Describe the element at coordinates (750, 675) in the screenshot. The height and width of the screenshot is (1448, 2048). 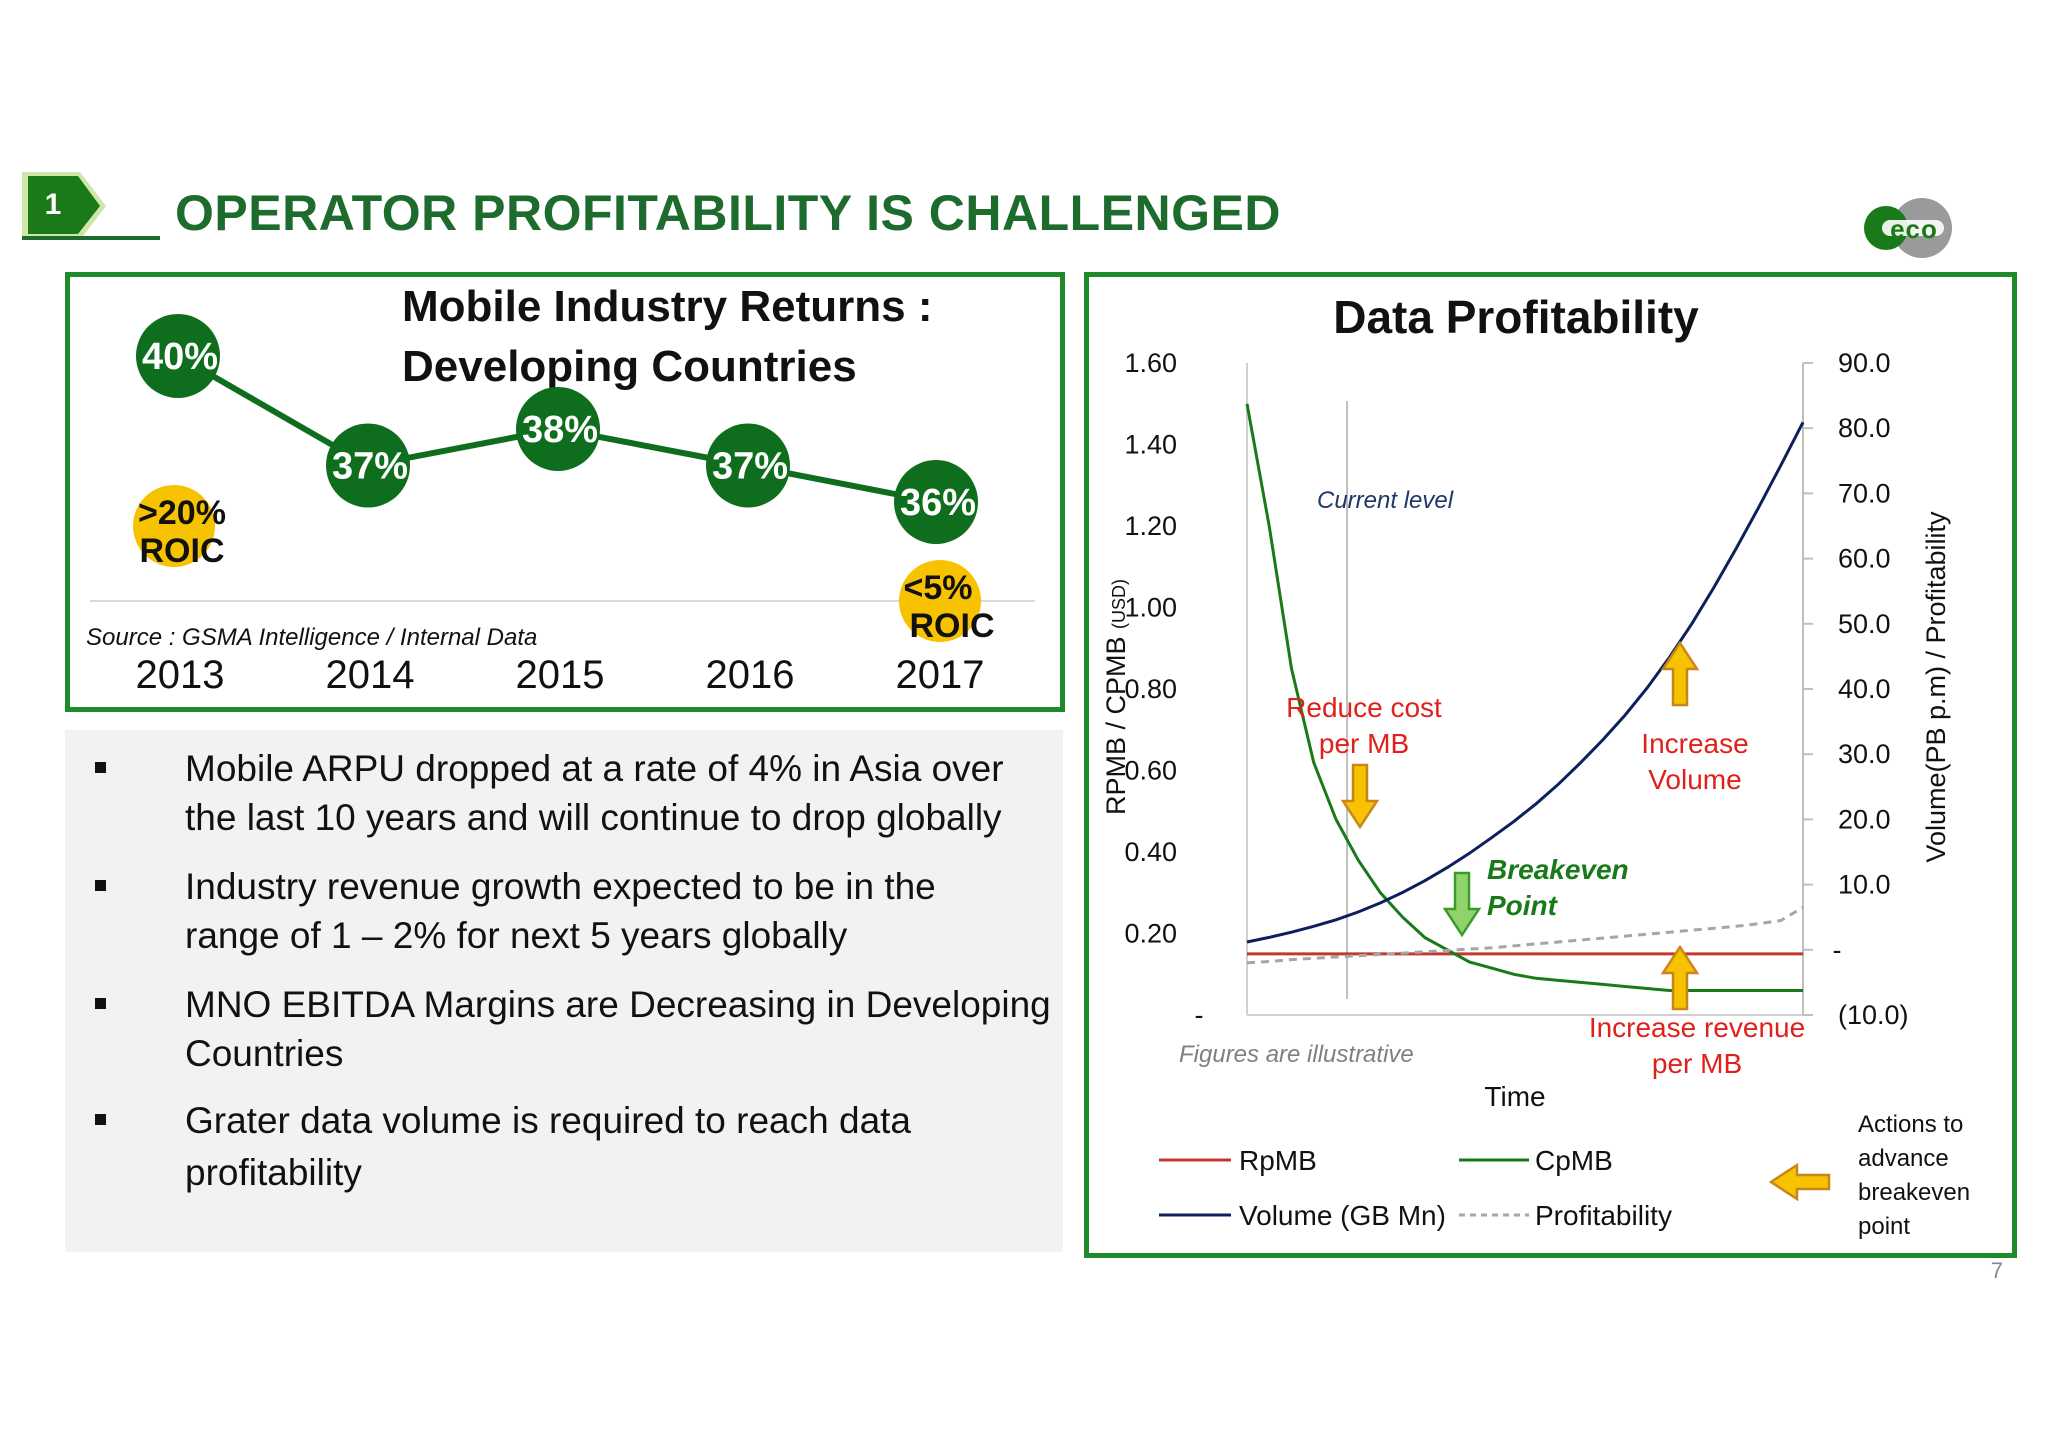
I see `year-tick-label: 2016` at that location.